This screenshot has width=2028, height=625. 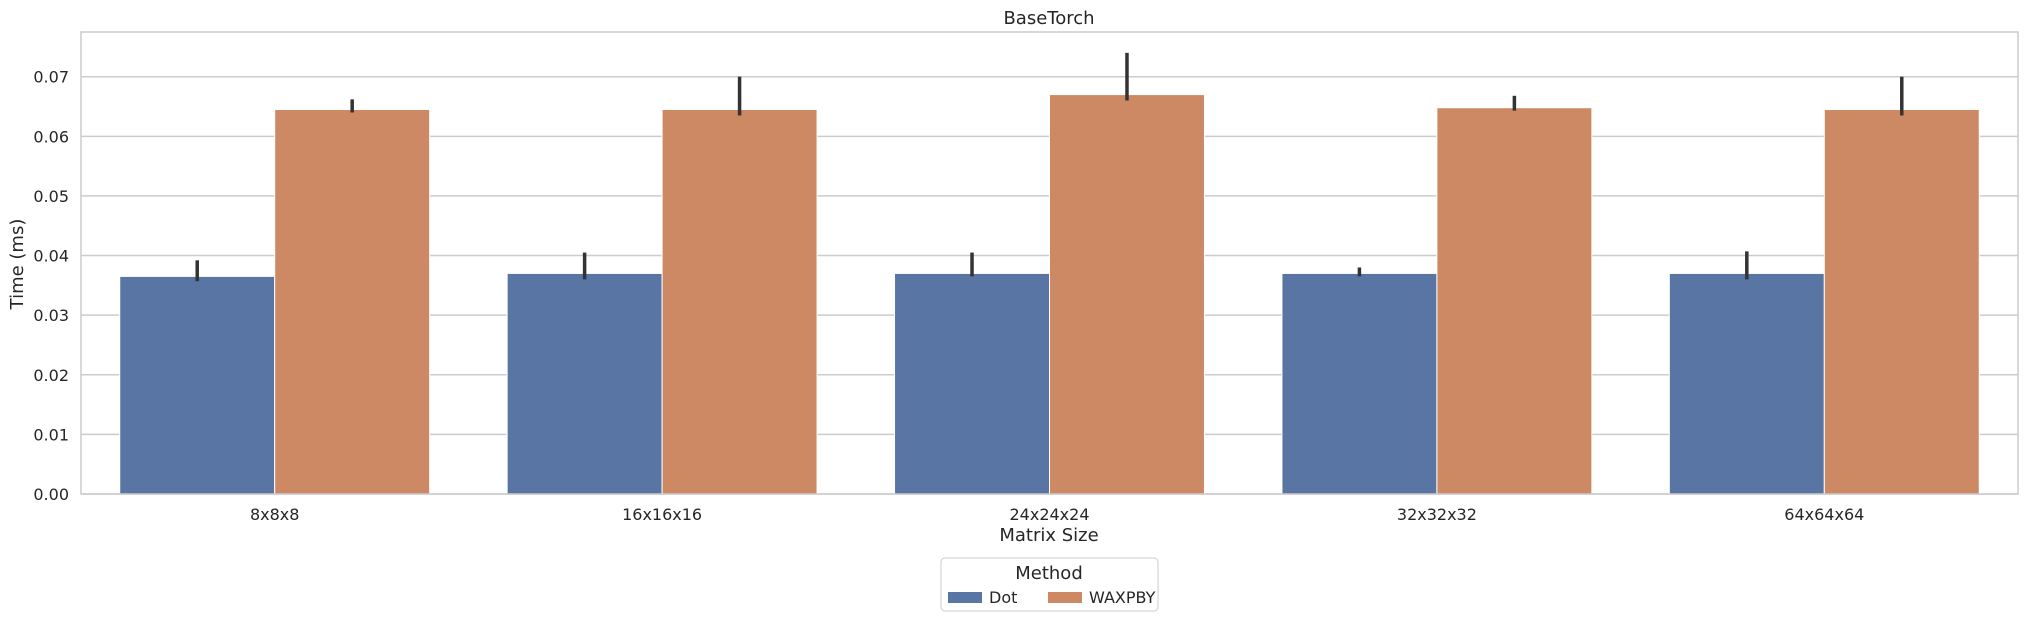 I want to click on legend-swatch-waxpby, so click(x=1065, y=597).